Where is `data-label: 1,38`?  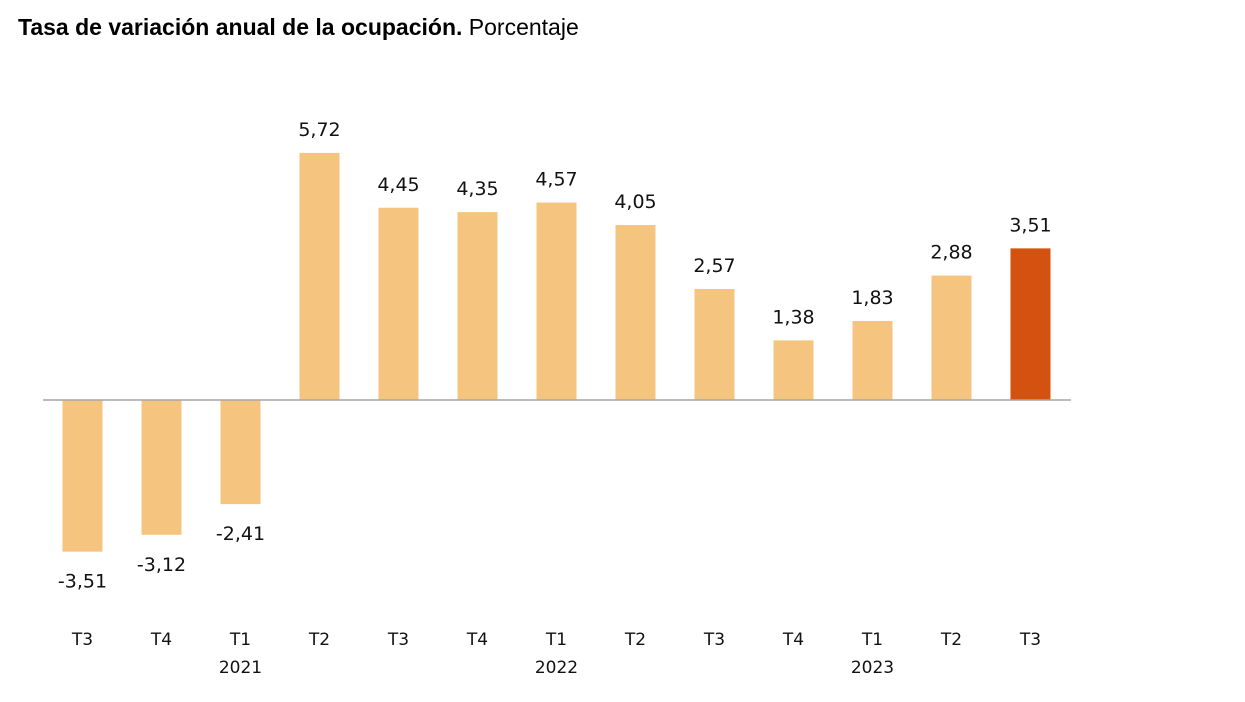
data-label: 1,38 is located at coordinates (793, 317).